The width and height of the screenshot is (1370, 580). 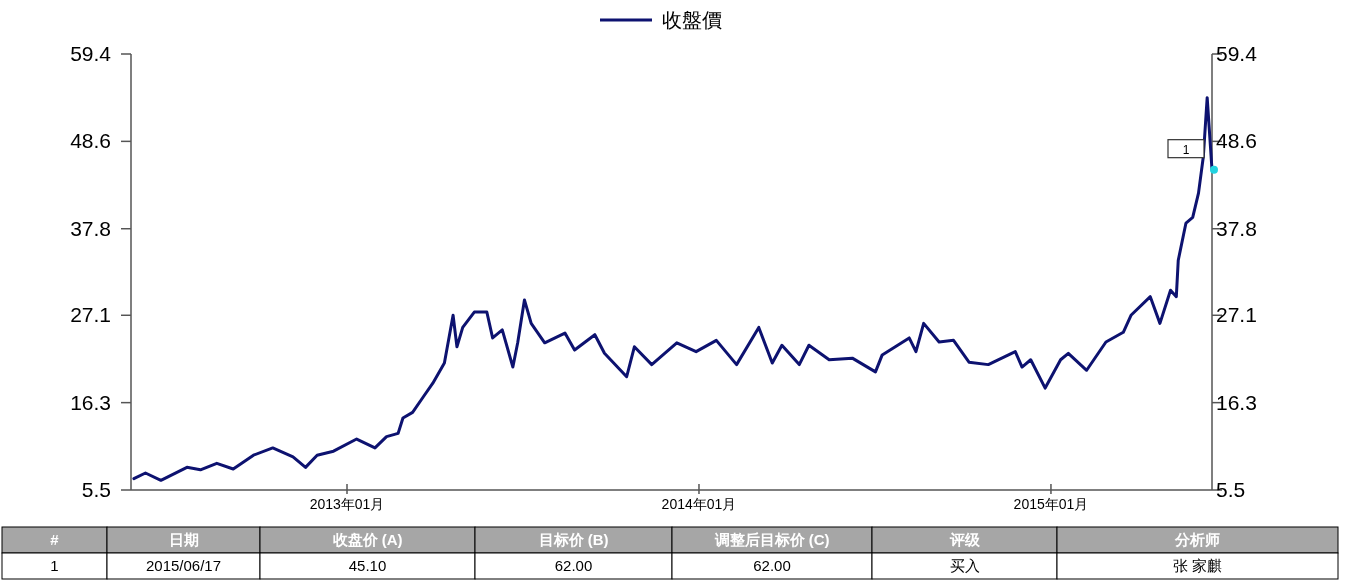 I want to click on text: 买入, so click(x=964, y=565).